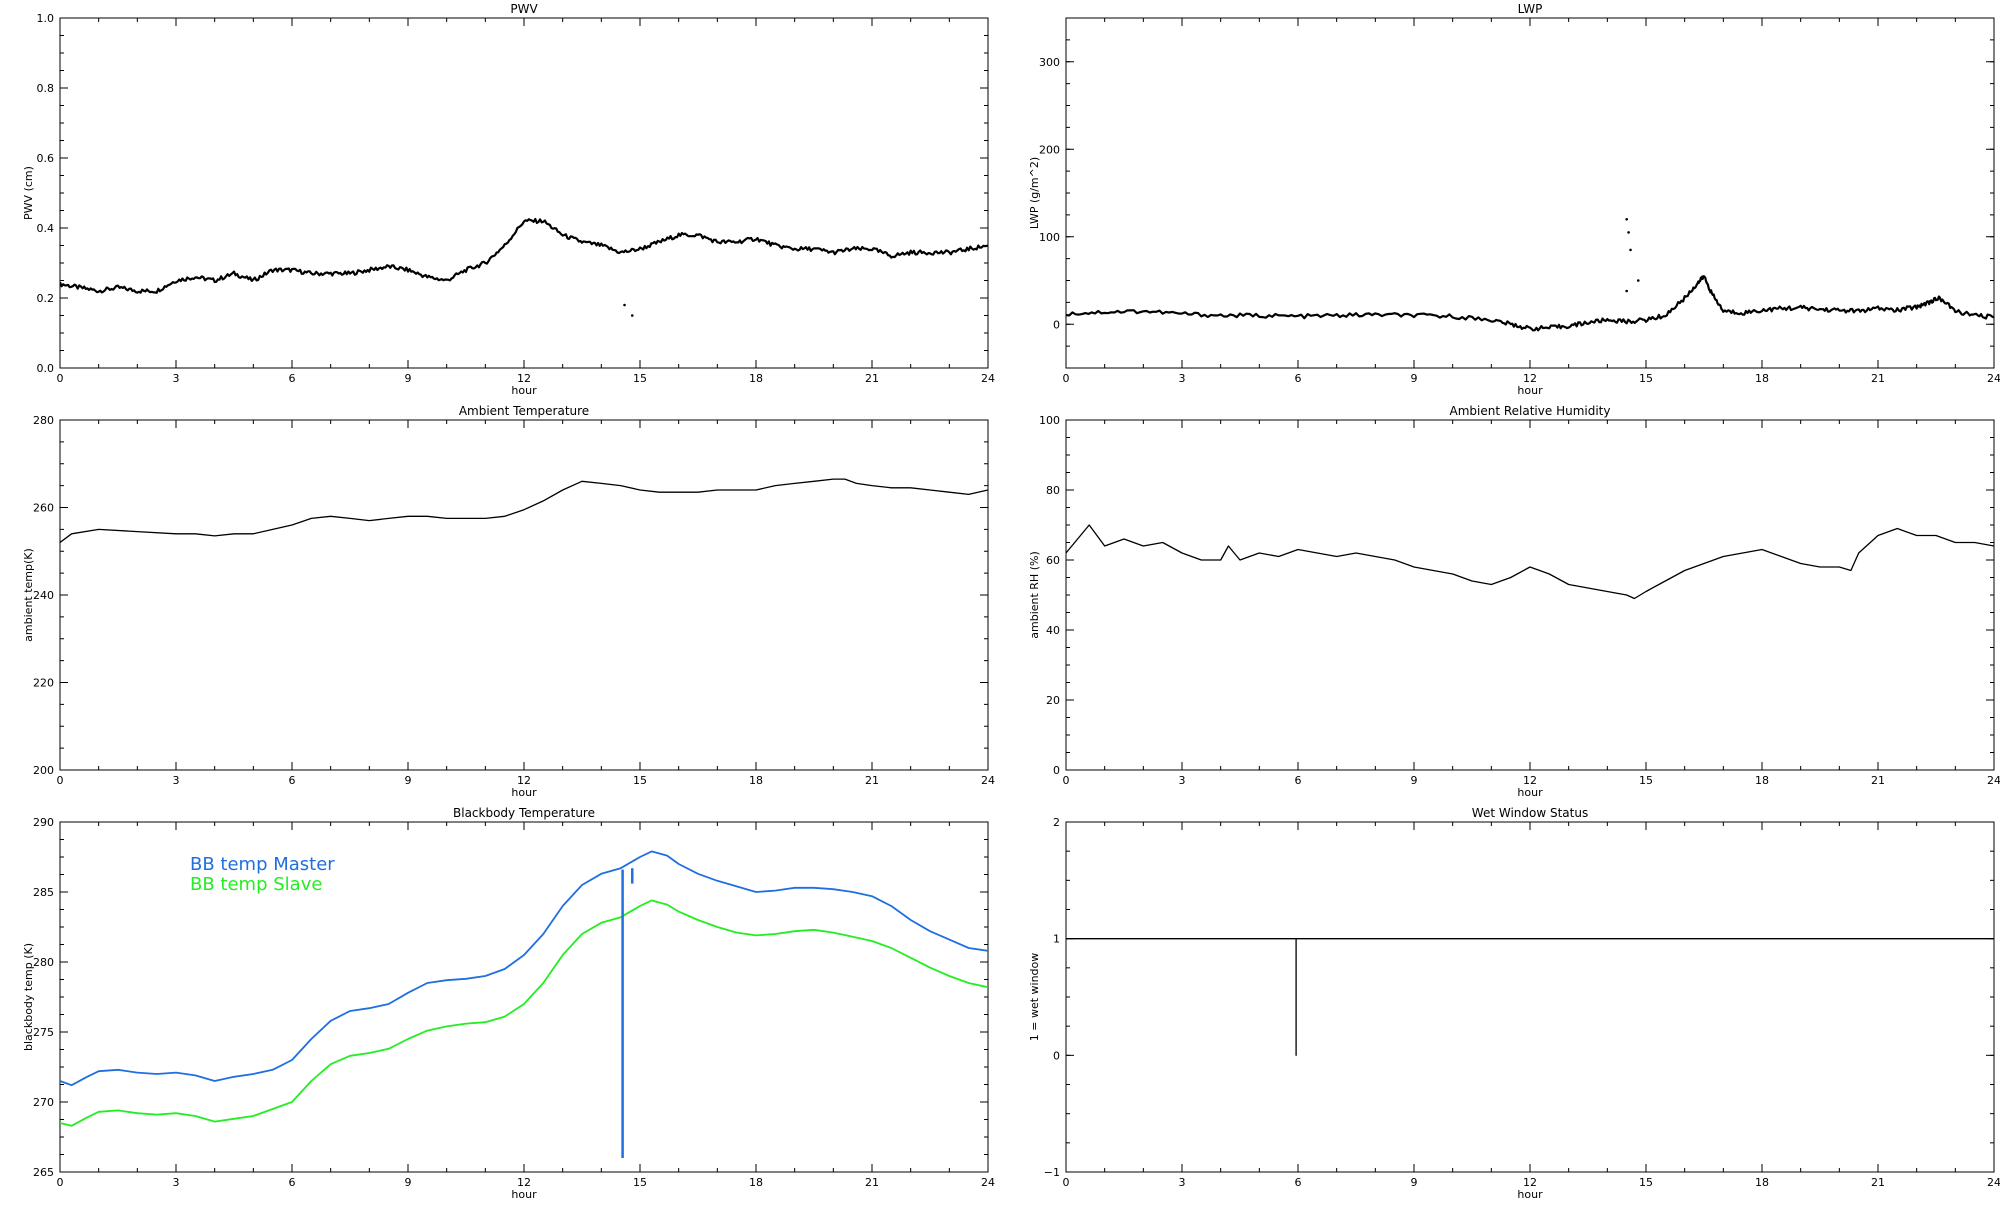 Image resolution: width=2000 pixels, height=1205 pixels. Describe the element at coordinates (43, 892) in the screenshot. I see `y-tick-label: 285` at that location.